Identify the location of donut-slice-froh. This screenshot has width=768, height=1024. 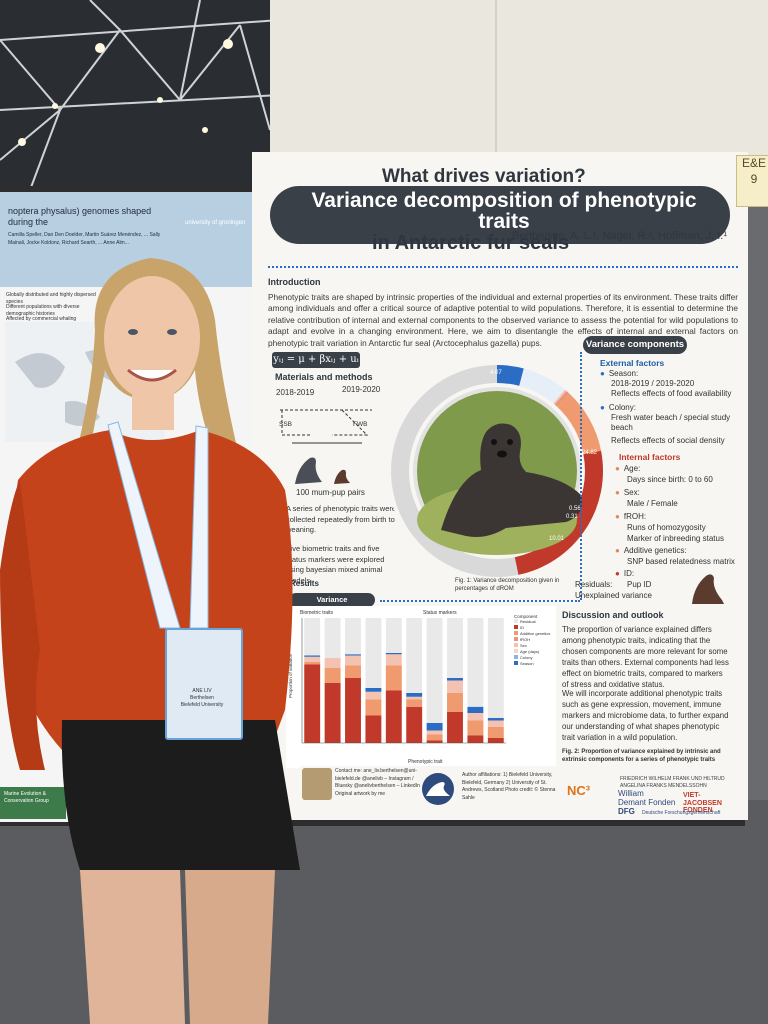
(560, 397).